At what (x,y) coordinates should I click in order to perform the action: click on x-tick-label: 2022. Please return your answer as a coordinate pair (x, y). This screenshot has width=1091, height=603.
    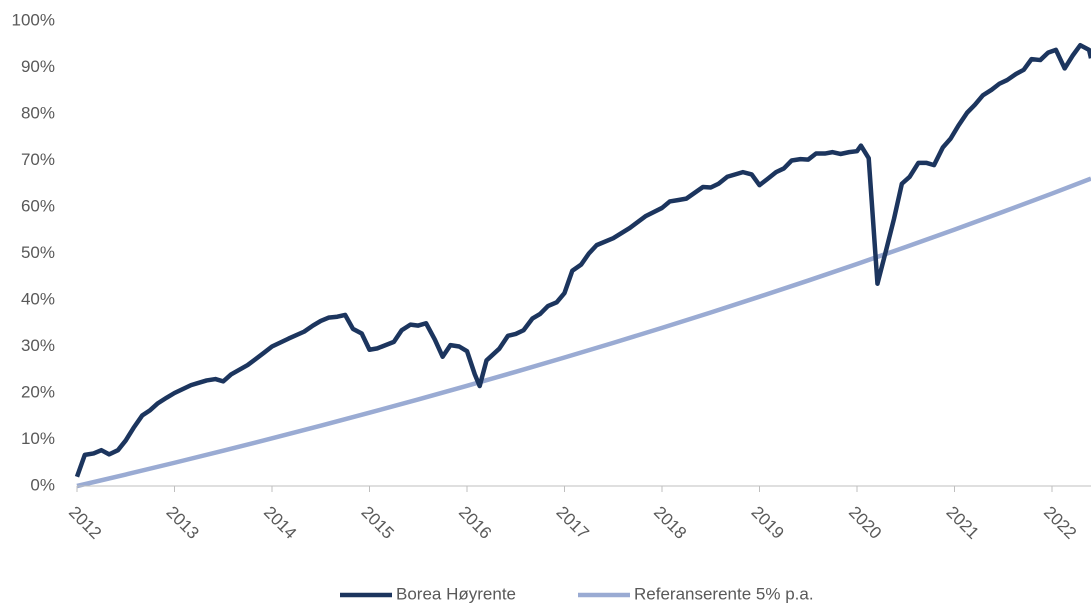
    Looking at the image, I should click on (1060, 523).